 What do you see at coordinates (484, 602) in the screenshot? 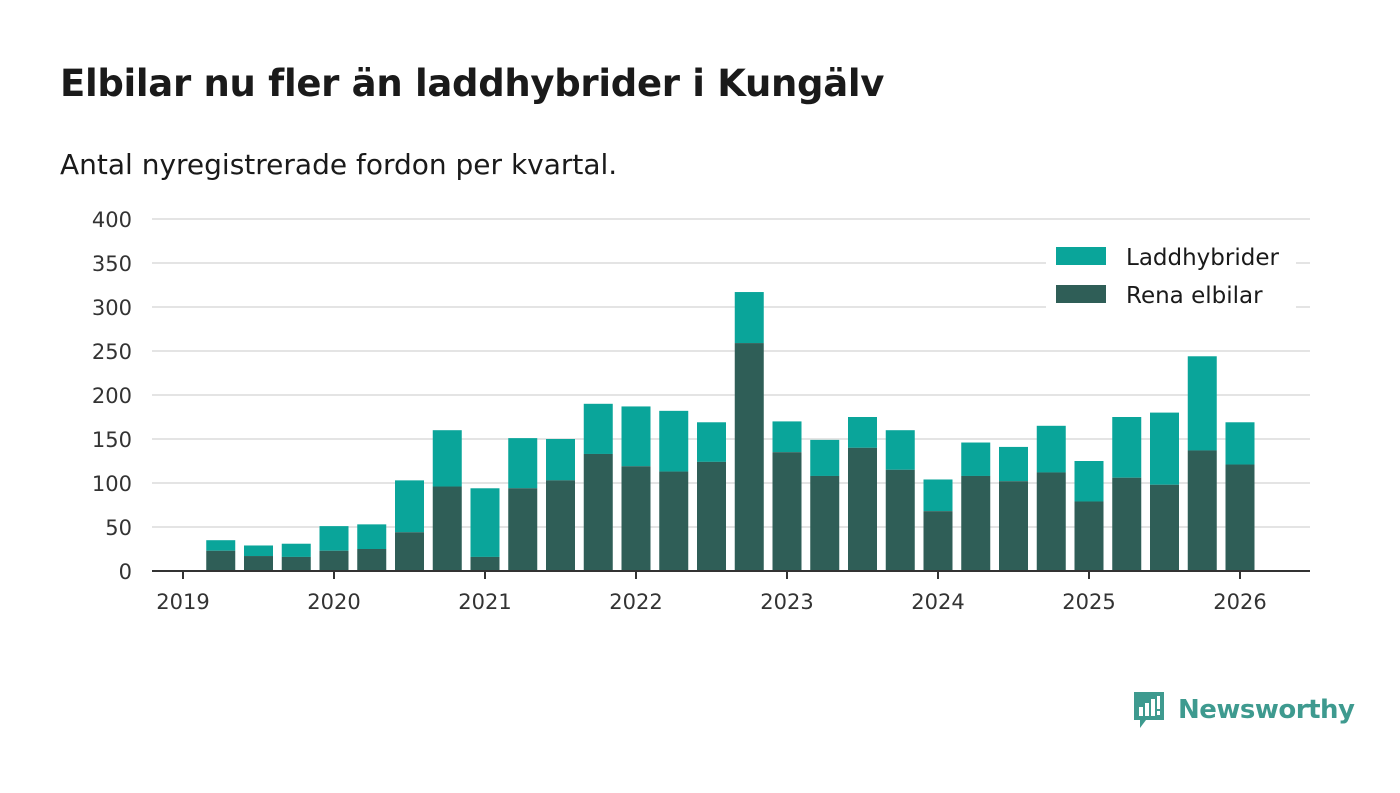
I see `x-tick-label: 2021` at bounding box center [484, 602].